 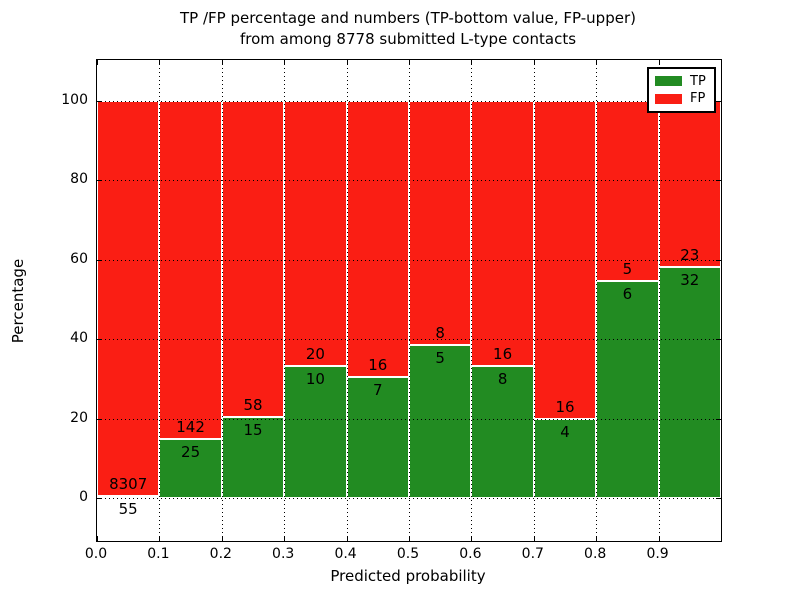 What do you see at coordinates (283, 554) in the screenshot?
I see `x-tick-label: 0.3` at bounding box center [283, 554].